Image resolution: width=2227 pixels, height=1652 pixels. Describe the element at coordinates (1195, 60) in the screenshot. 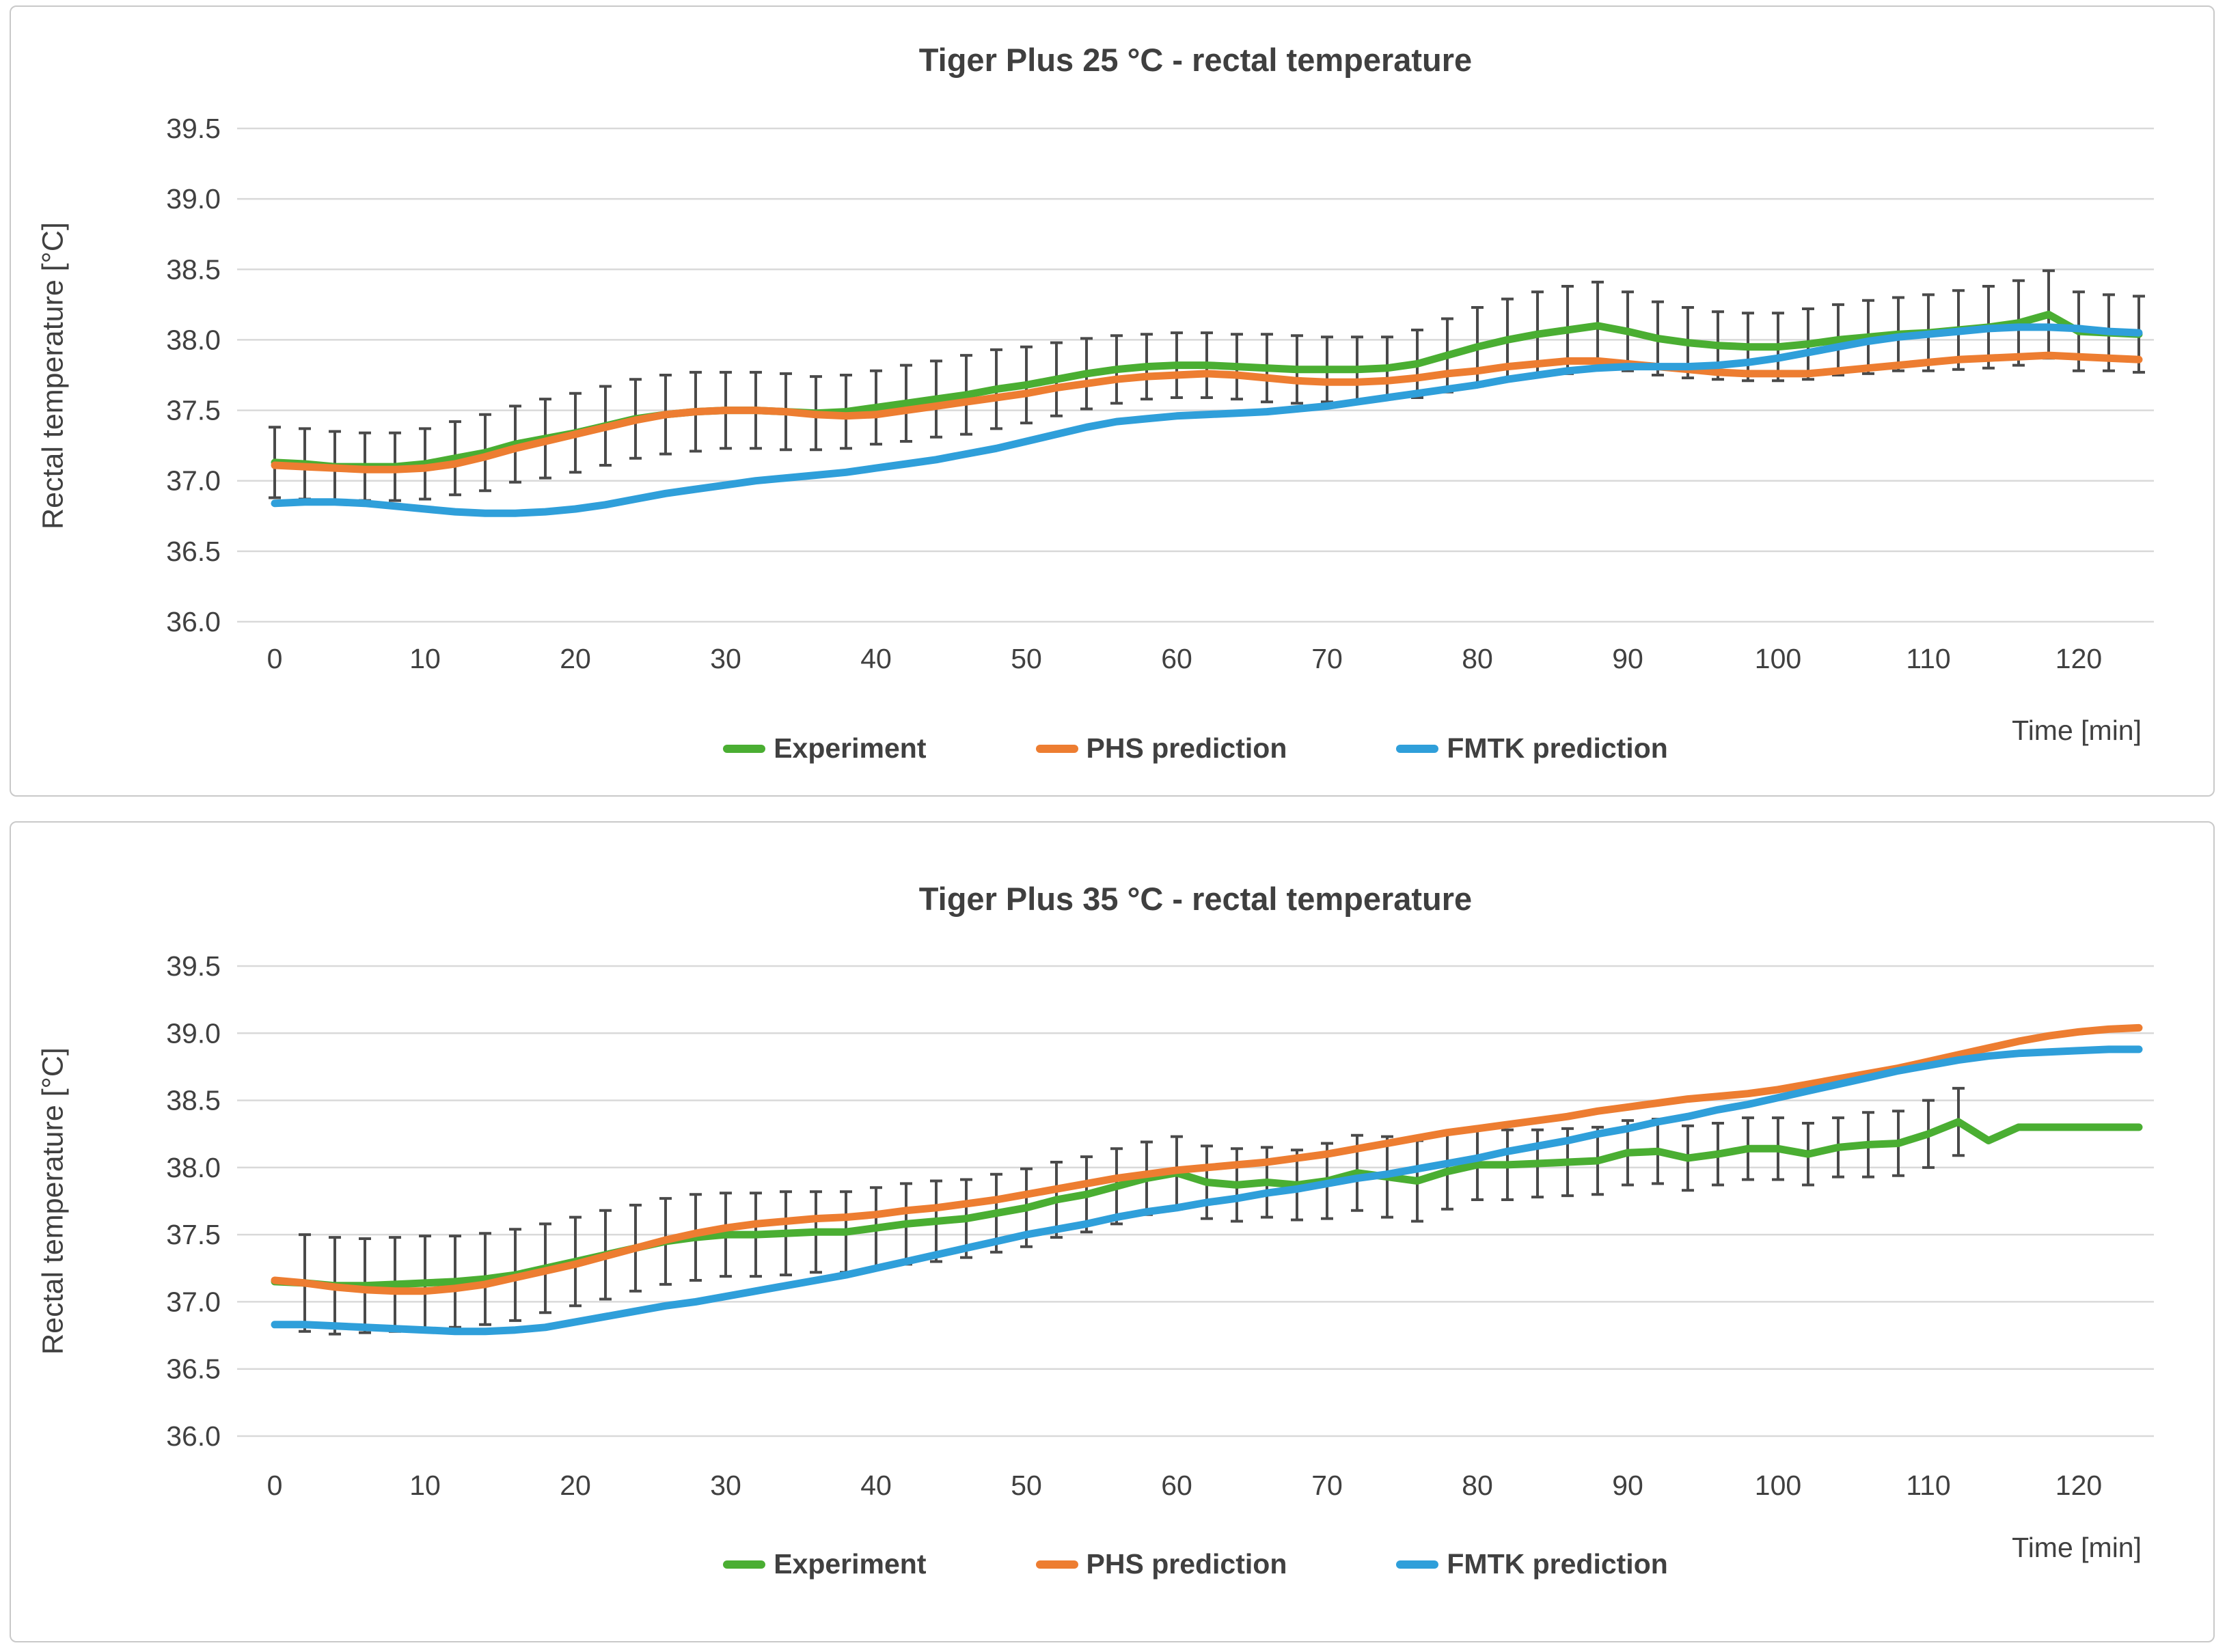

I see `chart-title-25c: Tiger Plus 25 °C - rectal temperature` at that location.